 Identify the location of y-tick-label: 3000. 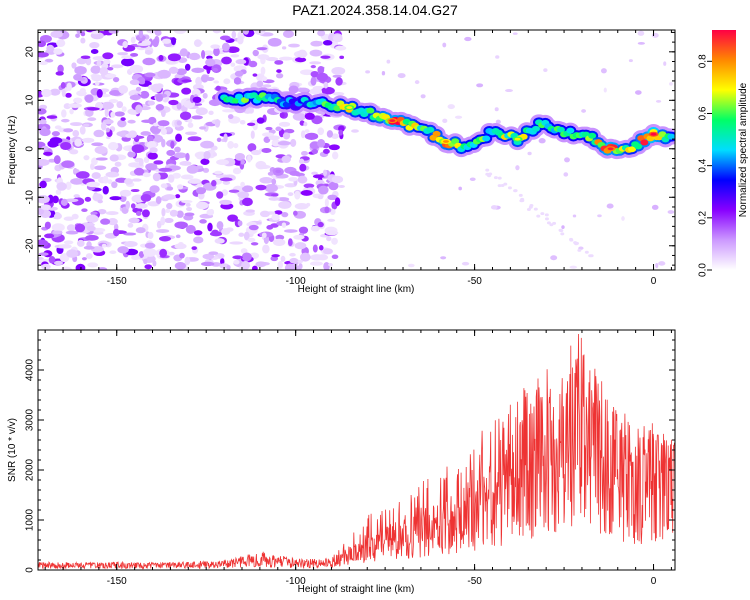
(30, 419).